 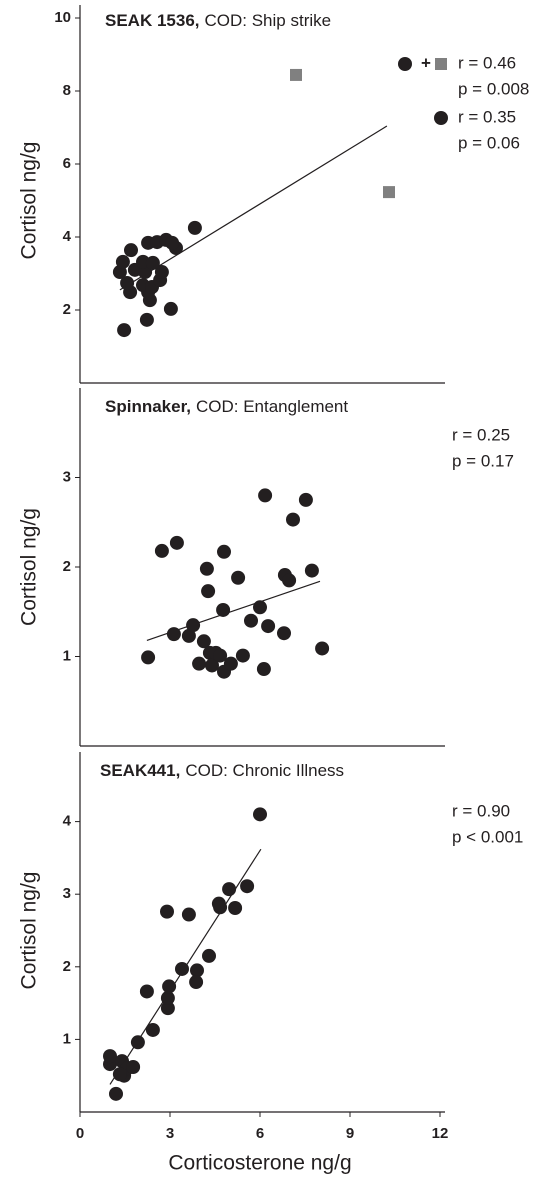 What do you see at coordinates (62, 17) in the screenshot?
I see `y-tick-label: 10` at bounding box center [62, 17].